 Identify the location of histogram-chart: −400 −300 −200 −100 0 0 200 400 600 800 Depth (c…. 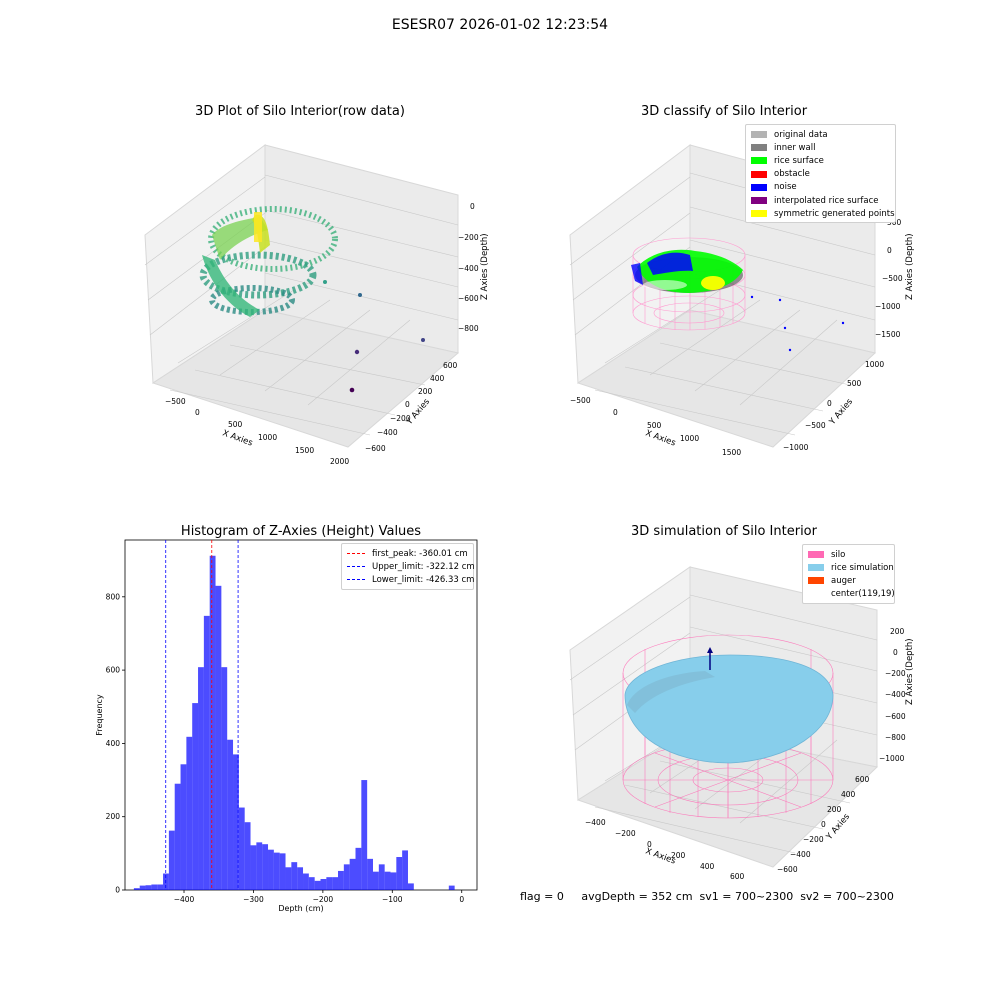
(286, 726).